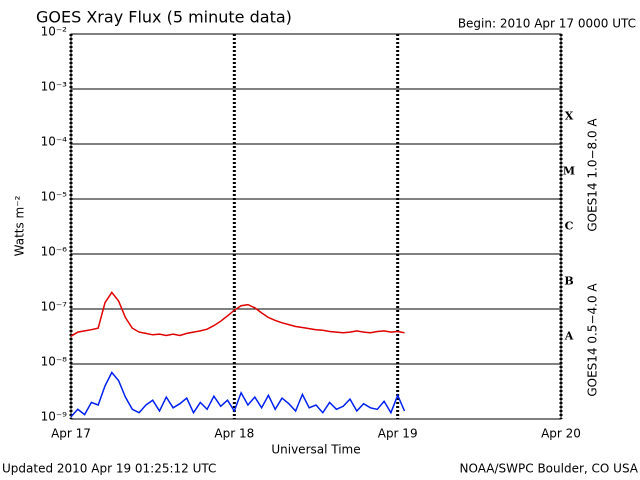  What do you see at coordinates (569, 116) in the screenshot?
I see `flare-class: X` at bounding box center [569, 116].